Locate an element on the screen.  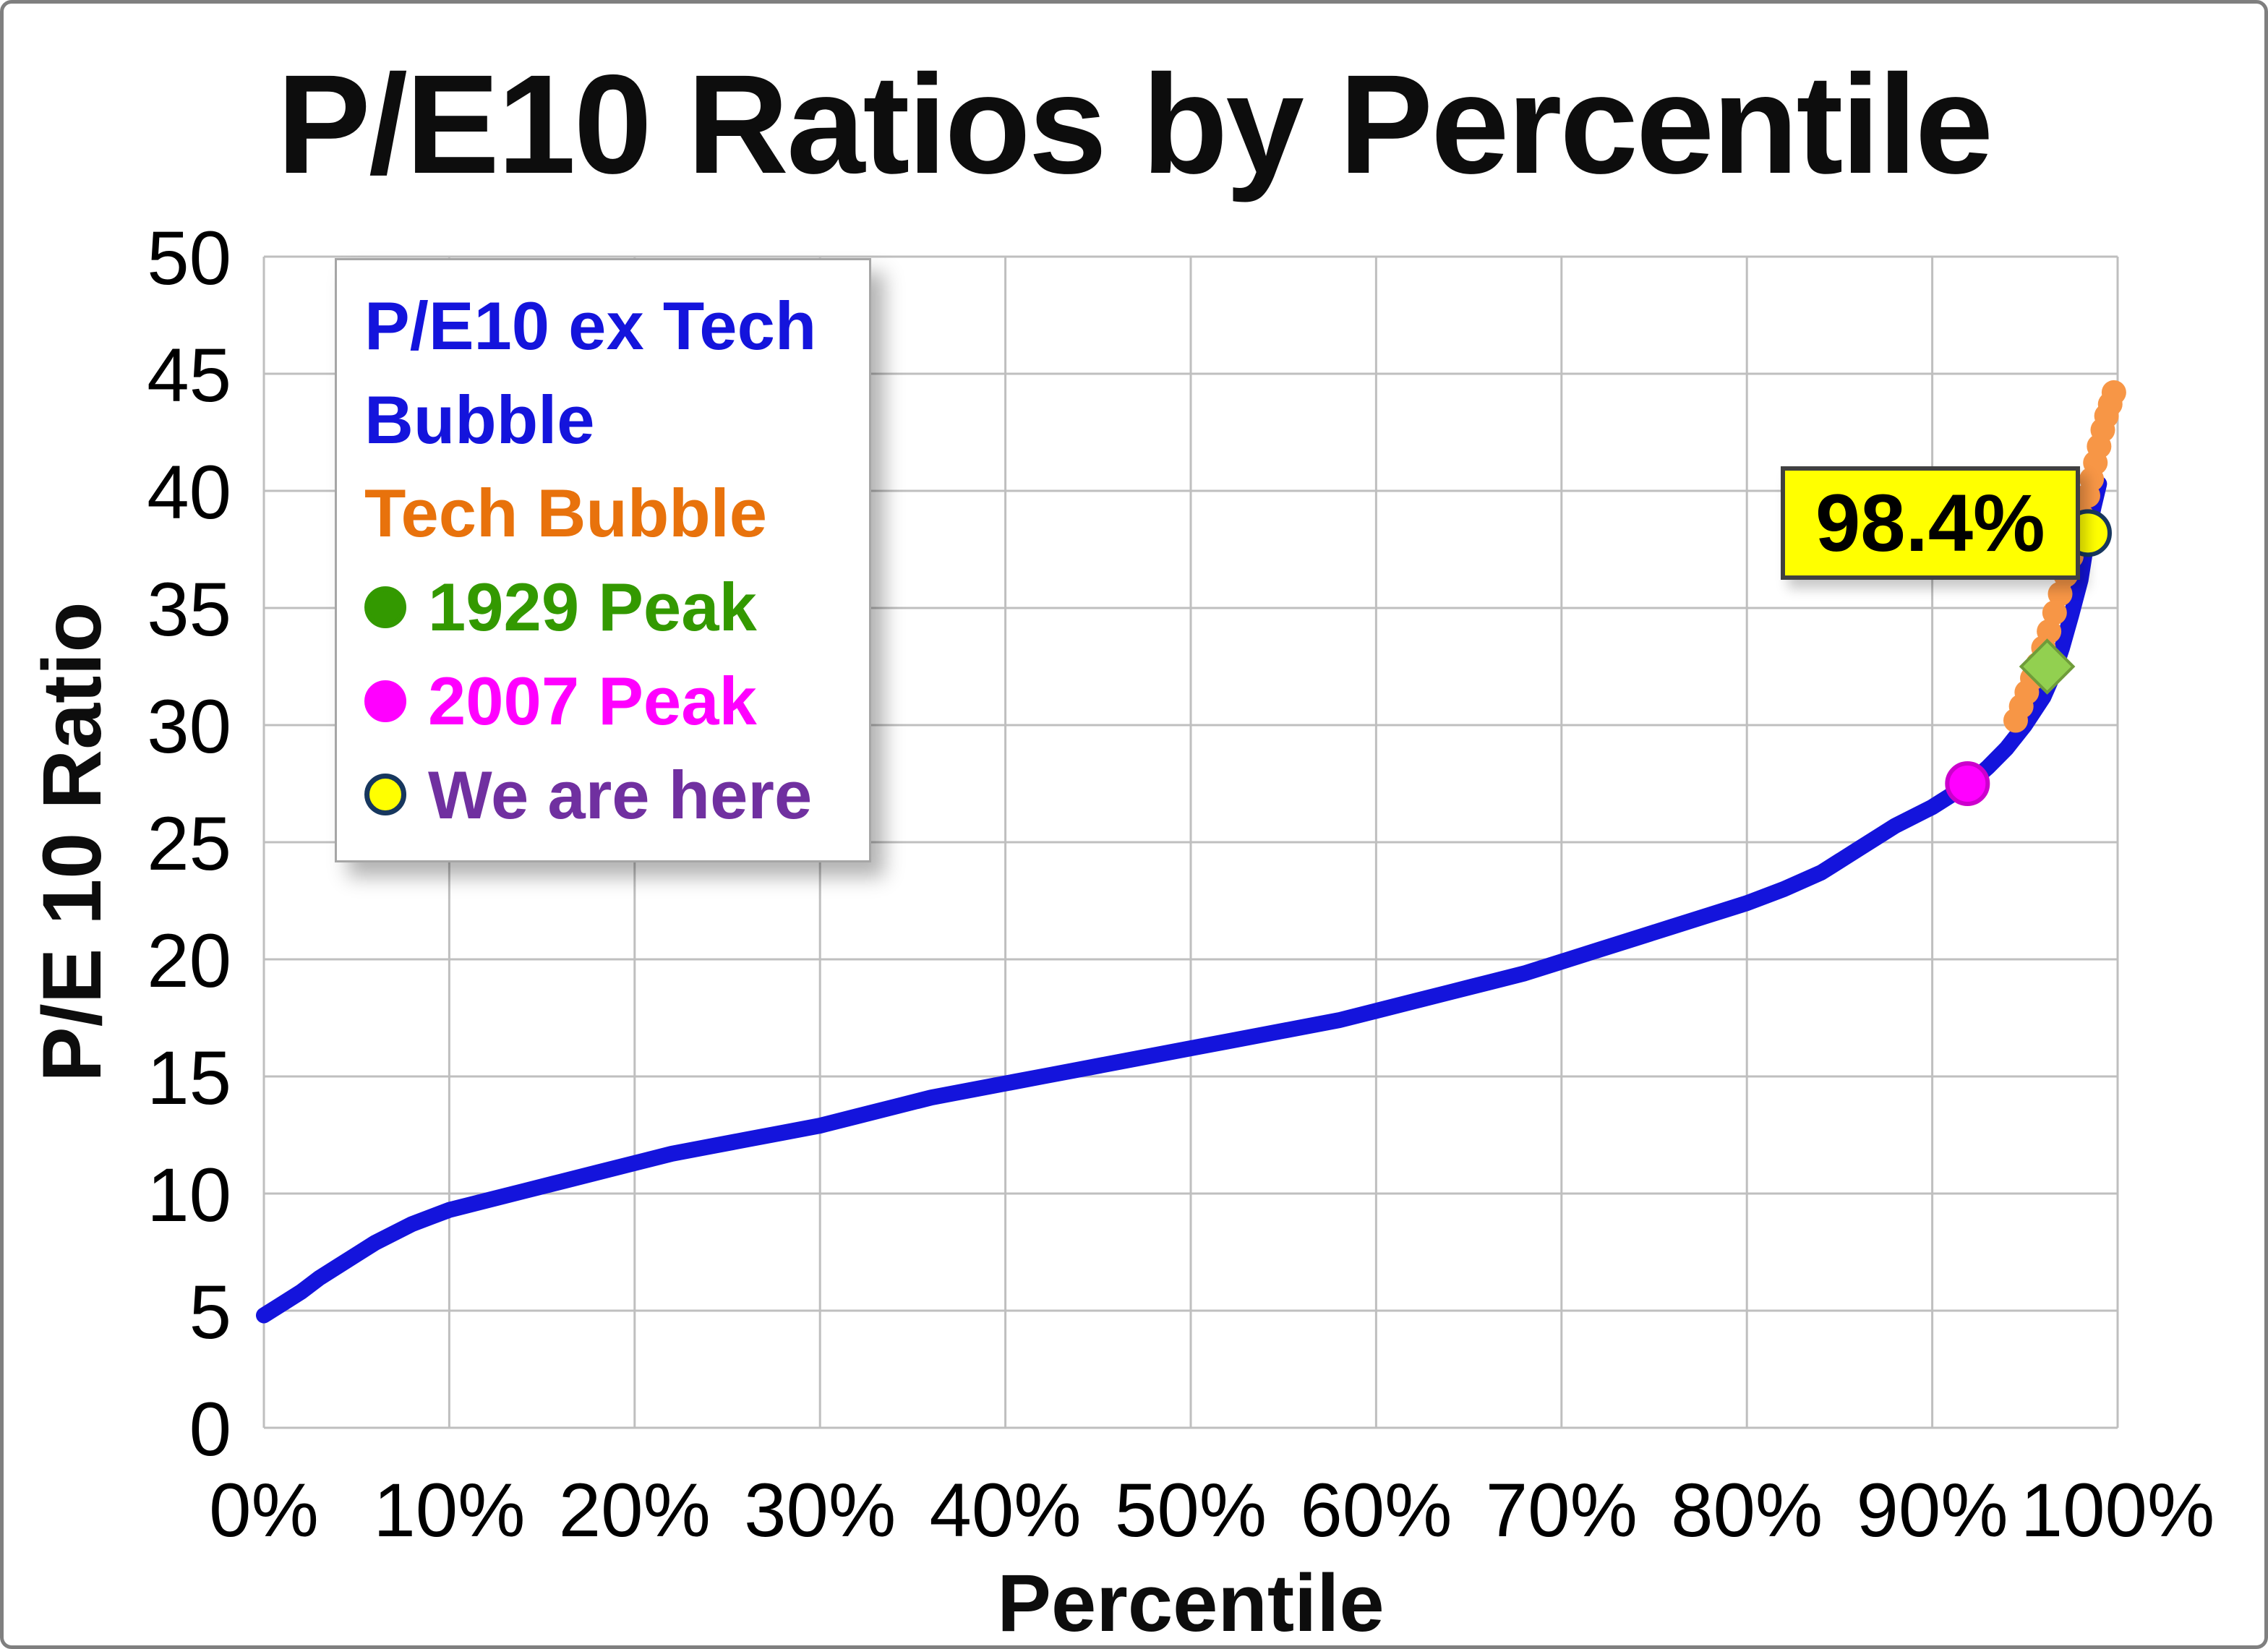
y-tick-label: 50 is located at coordinates (189, 258).